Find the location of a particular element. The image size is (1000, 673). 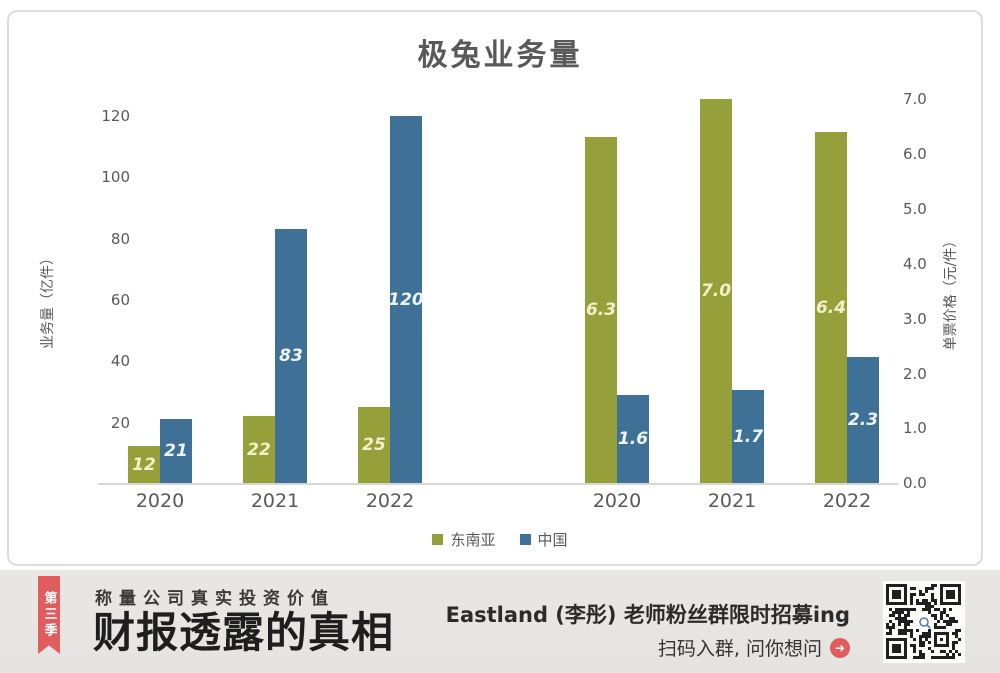

banner-brand-title: 财报透露的真相 is located at coordinates (244, 632).